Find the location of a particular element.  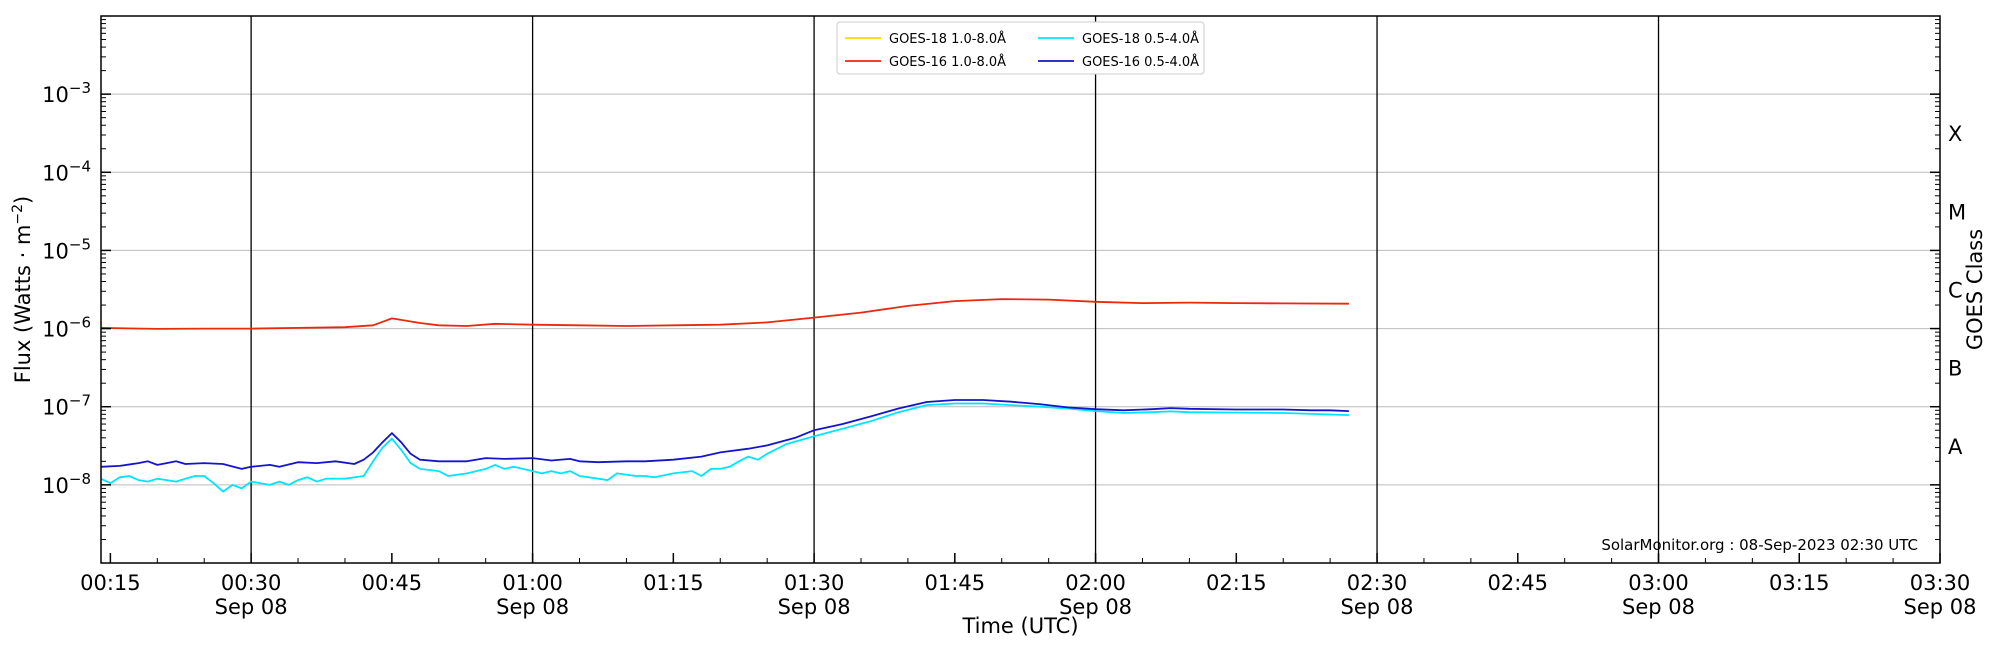

x-tick-label: 01:45 is located at coordinates (955, 583).